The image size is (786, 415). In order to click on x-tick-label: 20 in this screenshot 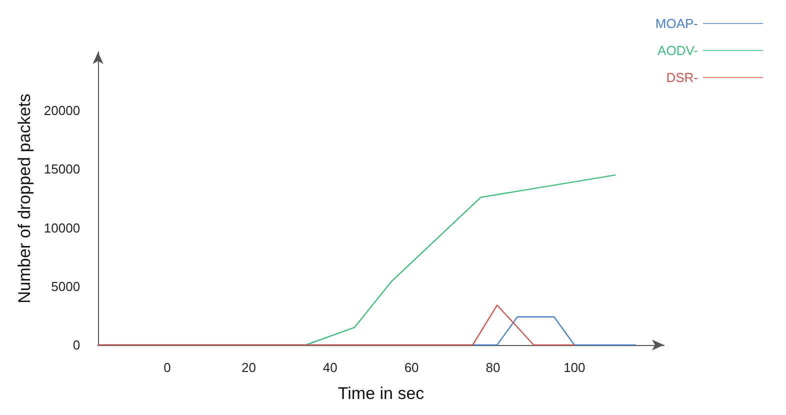, I will do `click(248, 367)`.